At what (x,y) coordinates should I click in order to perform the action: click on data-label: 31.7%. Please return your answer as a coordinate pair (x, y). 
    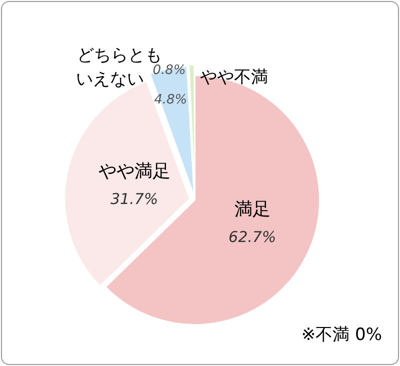
    Looking at the image, I should click on (134, 199).